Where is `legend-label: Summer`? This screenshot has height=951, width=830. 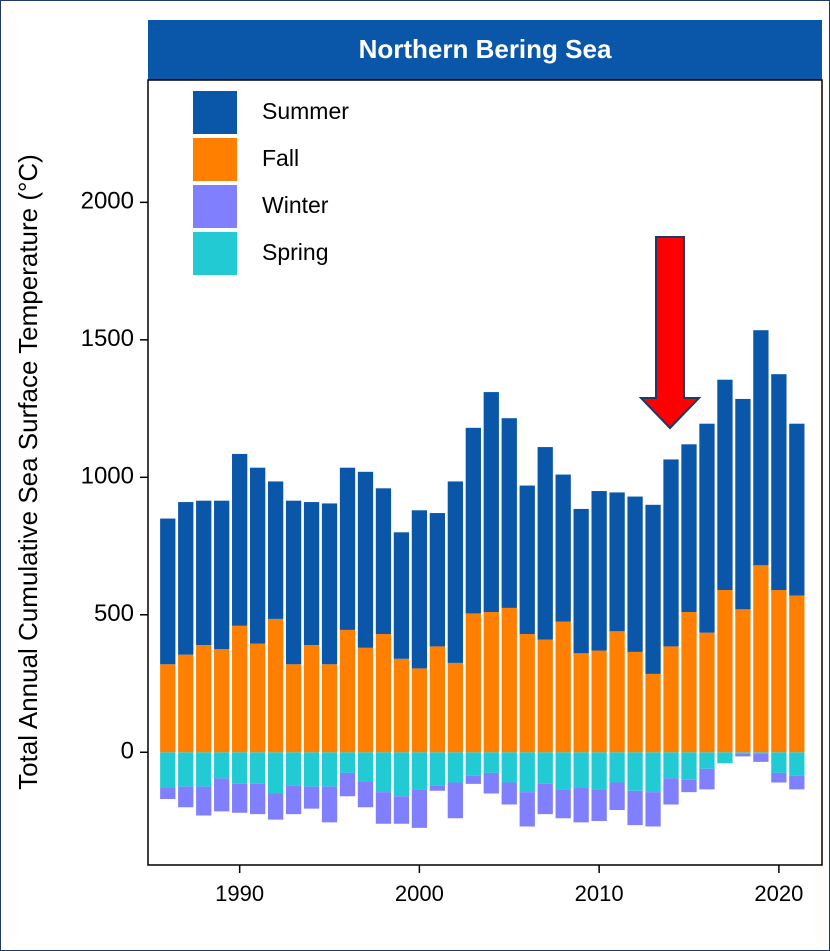
legend-label: Summer is located at coordinates (305, 111).